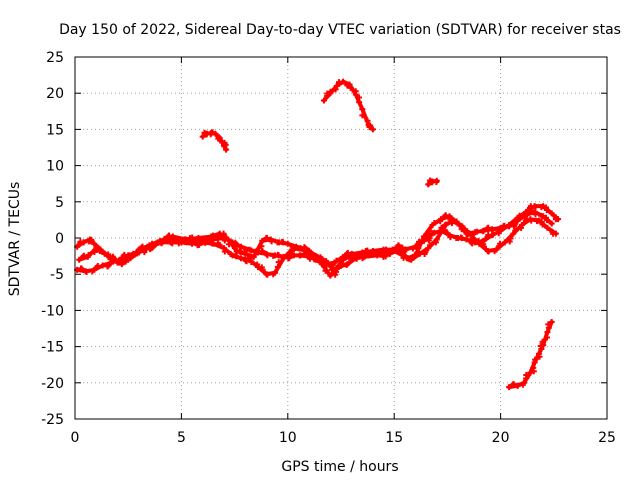 The width and height of the screenshot is (640, 480). I want to click on y-tick-label: 20, so click(55, 94).